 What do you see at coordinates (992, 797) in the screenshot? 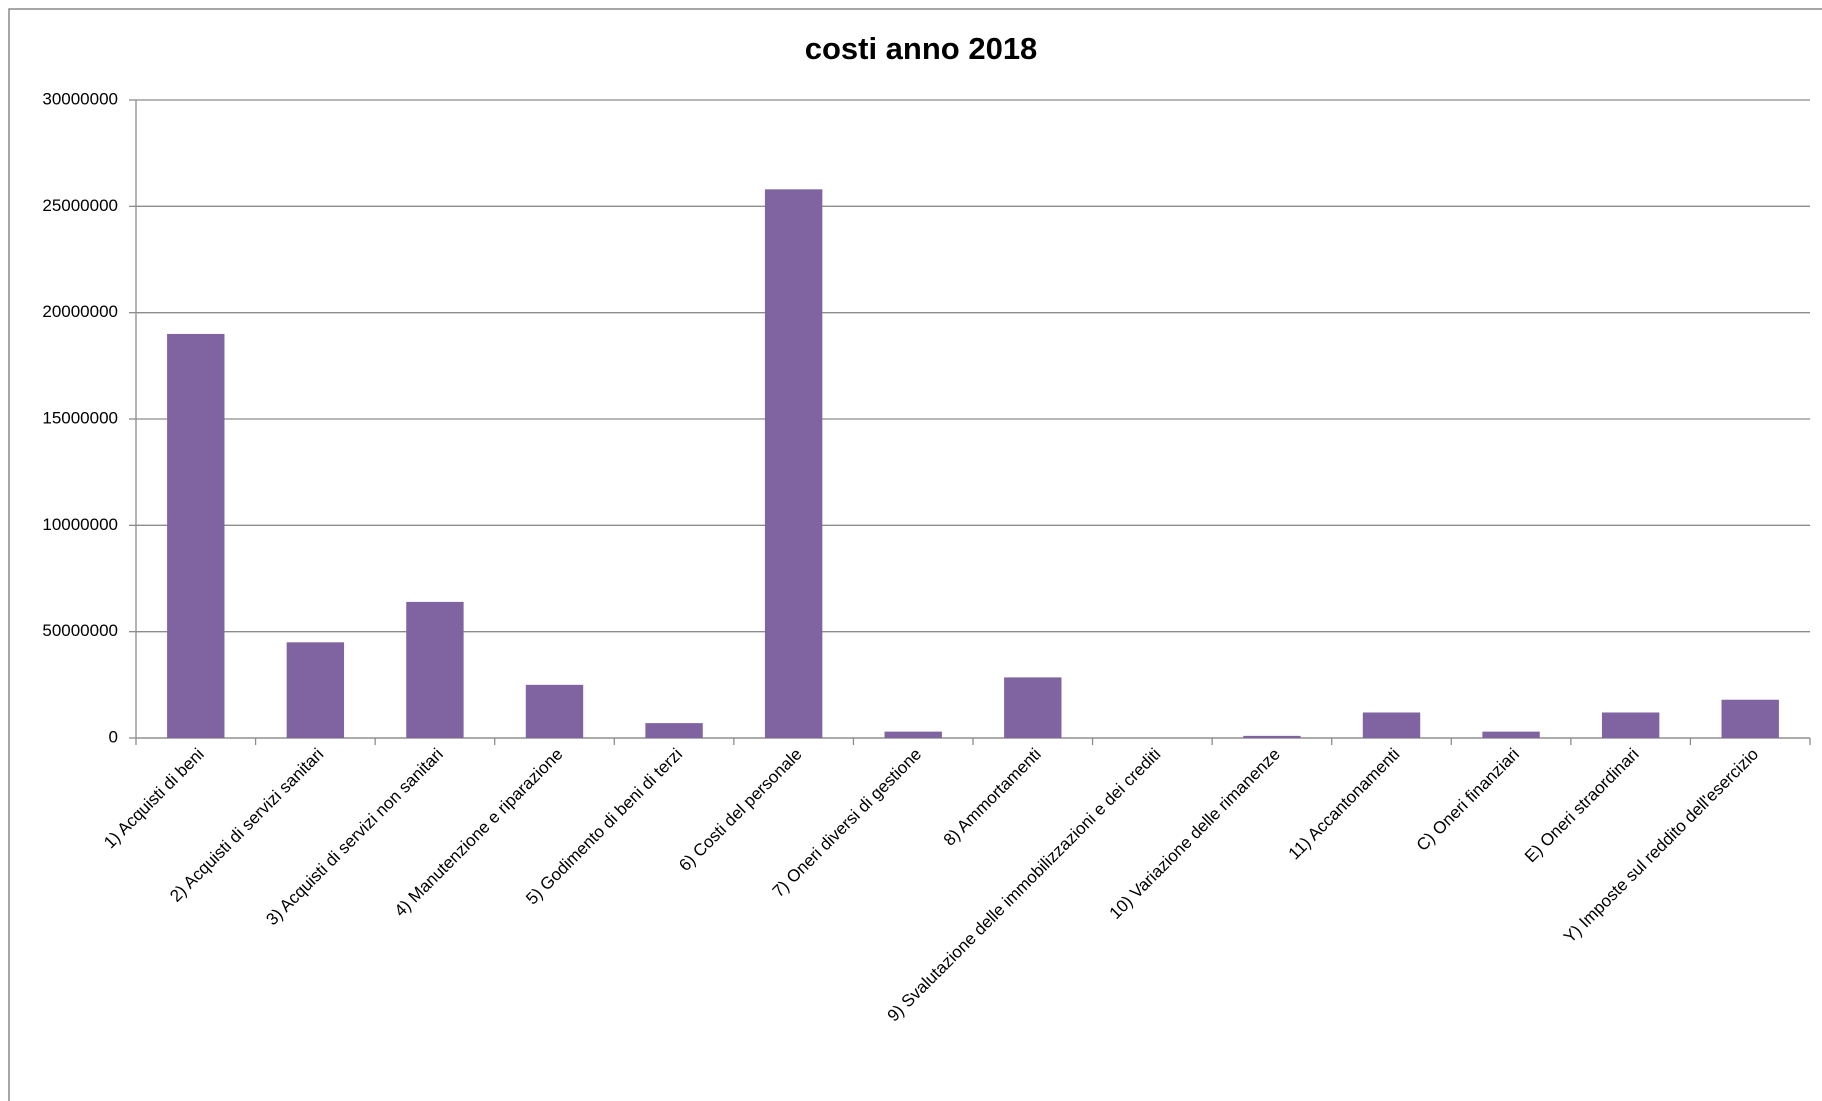
I see `x-tick-label: 8) Ammortamenti` at bounding box center [992, 797].